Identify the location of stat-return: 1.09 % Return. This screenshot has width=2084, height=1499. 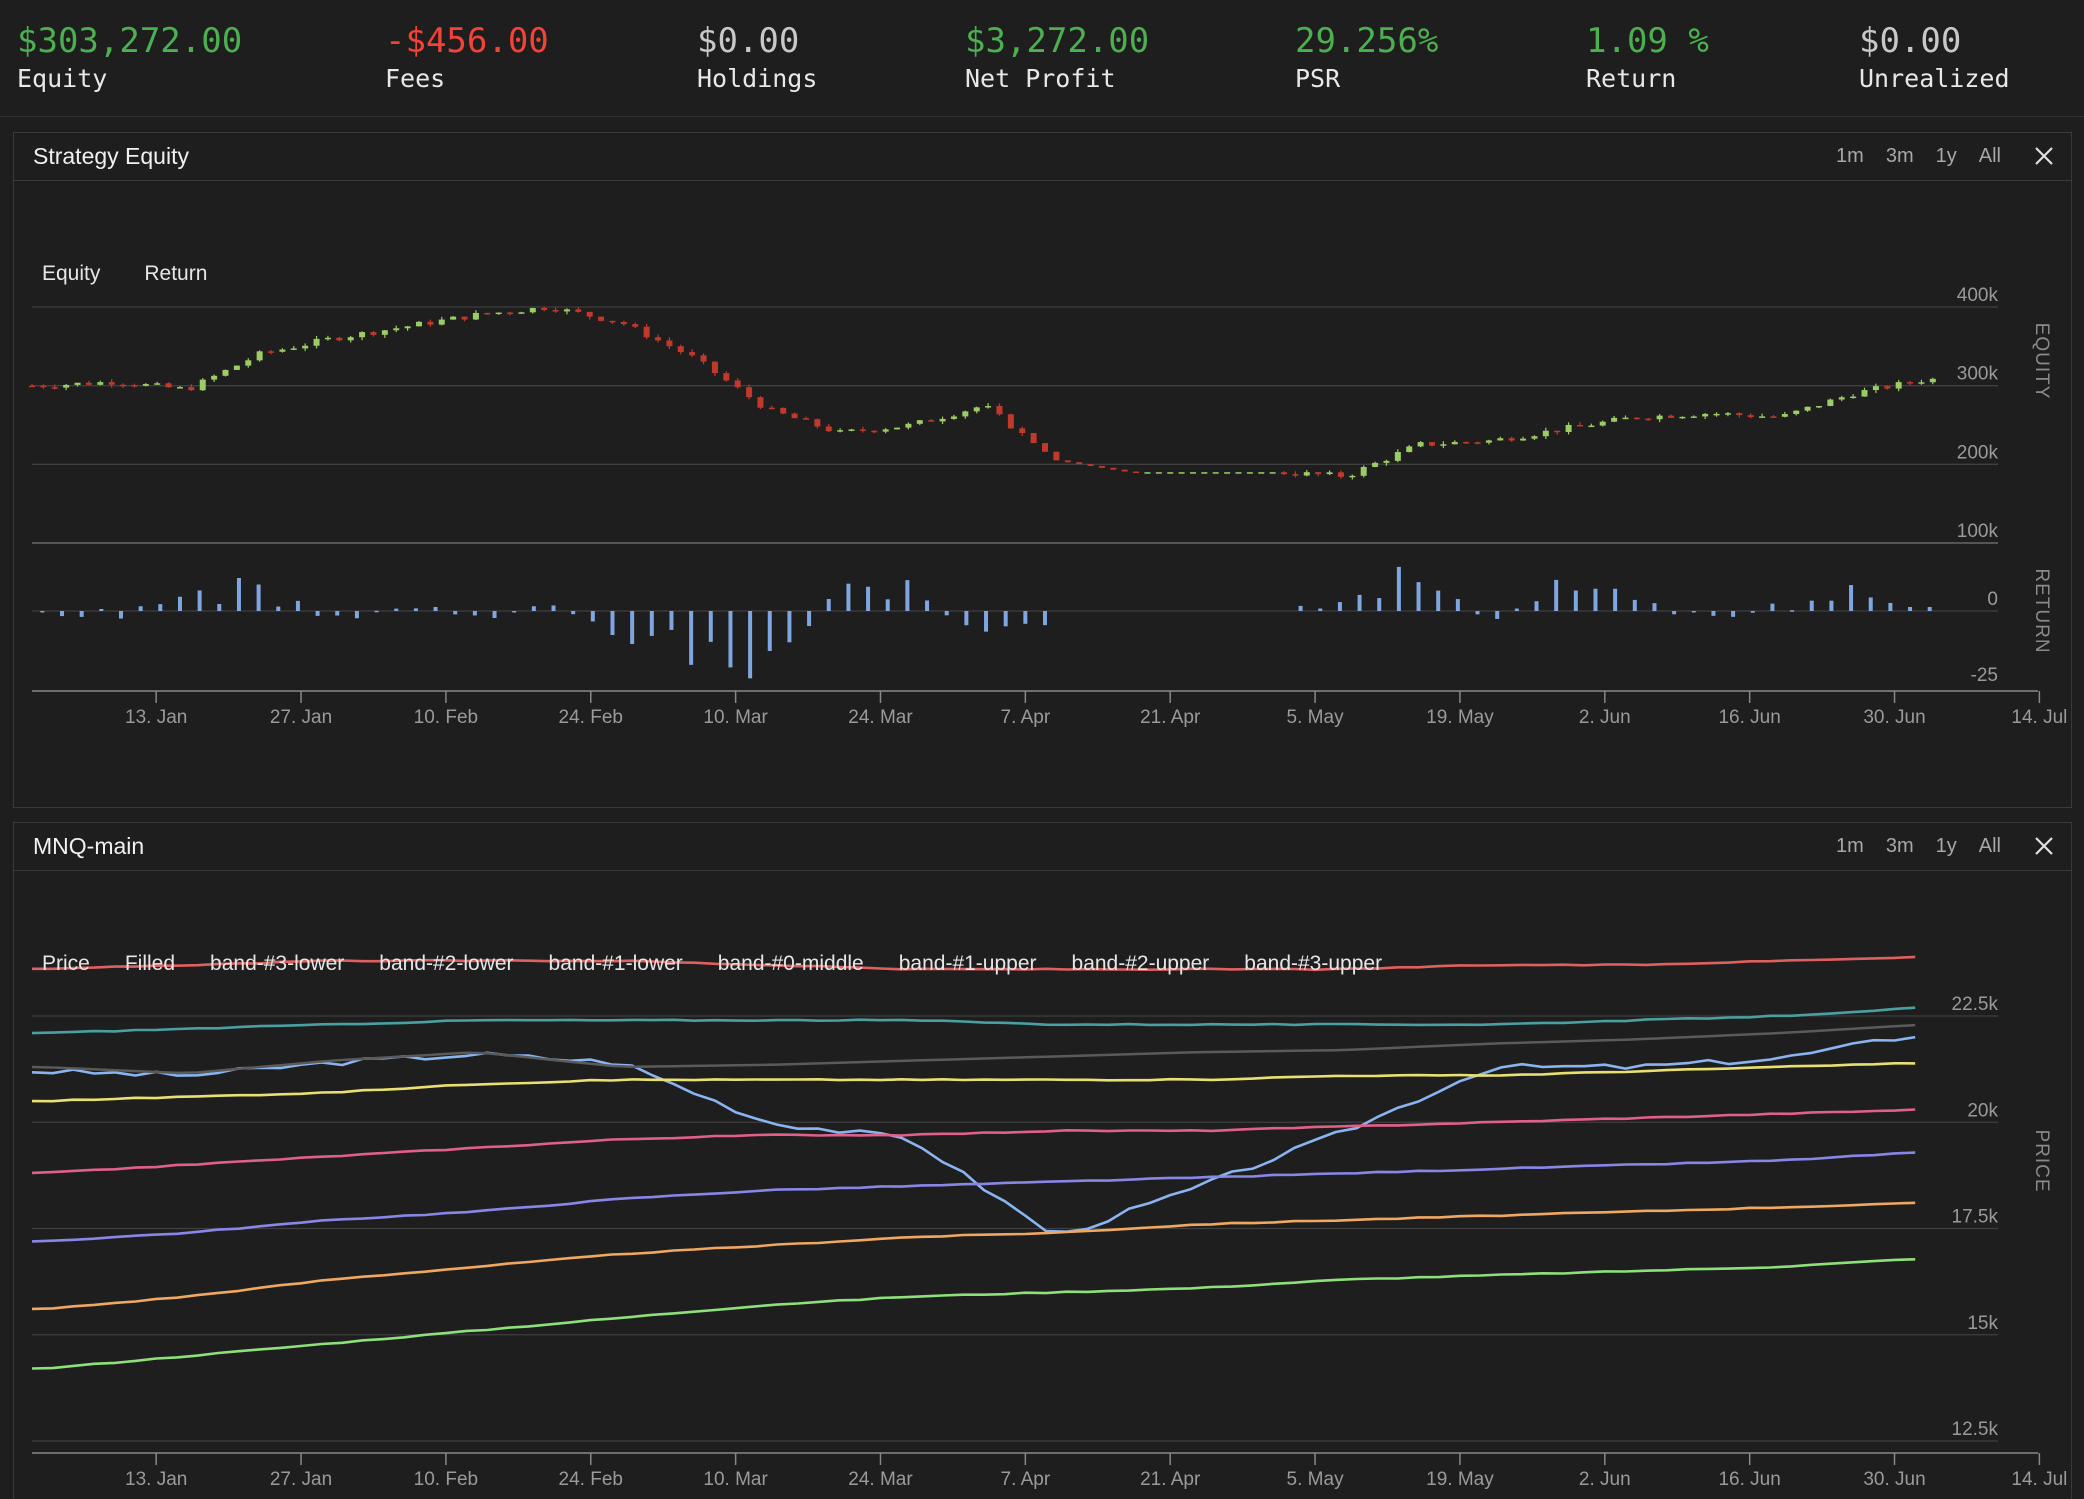
(1647, 58).